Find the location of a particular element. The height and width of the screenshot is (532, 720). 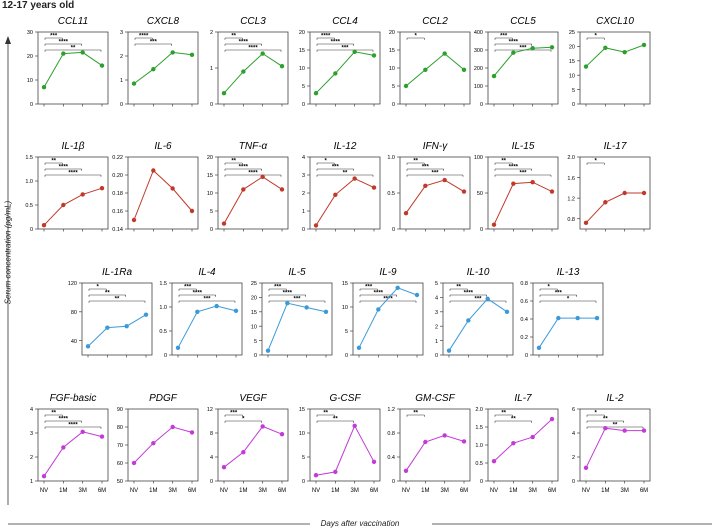

y-tick-label: 25 is located at coordinates (254, 284).